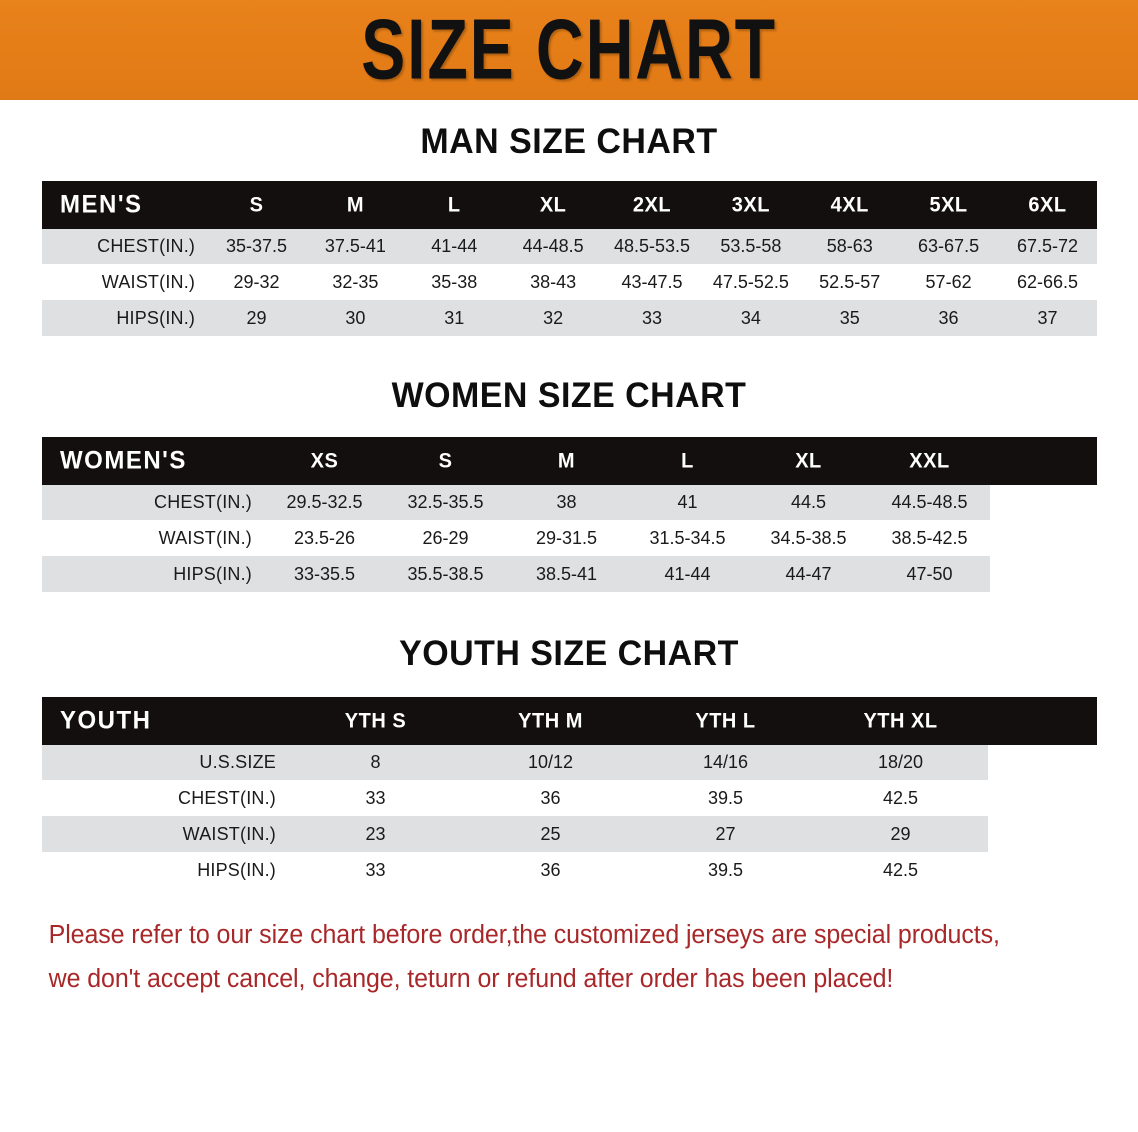  What do you see at coordinates (808, 538) in the screenshot?
I see `table-cell: 34.5-38.5` at bounding box center [808, 538].